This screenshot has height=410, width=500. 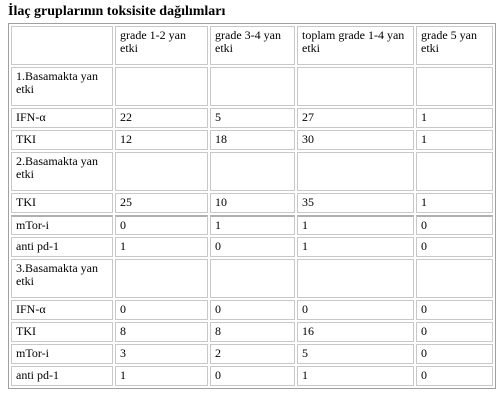 What do you see at coordinates (62, 45) in the screenshot?
I see `header-cell` at bounding box center [62, 45].